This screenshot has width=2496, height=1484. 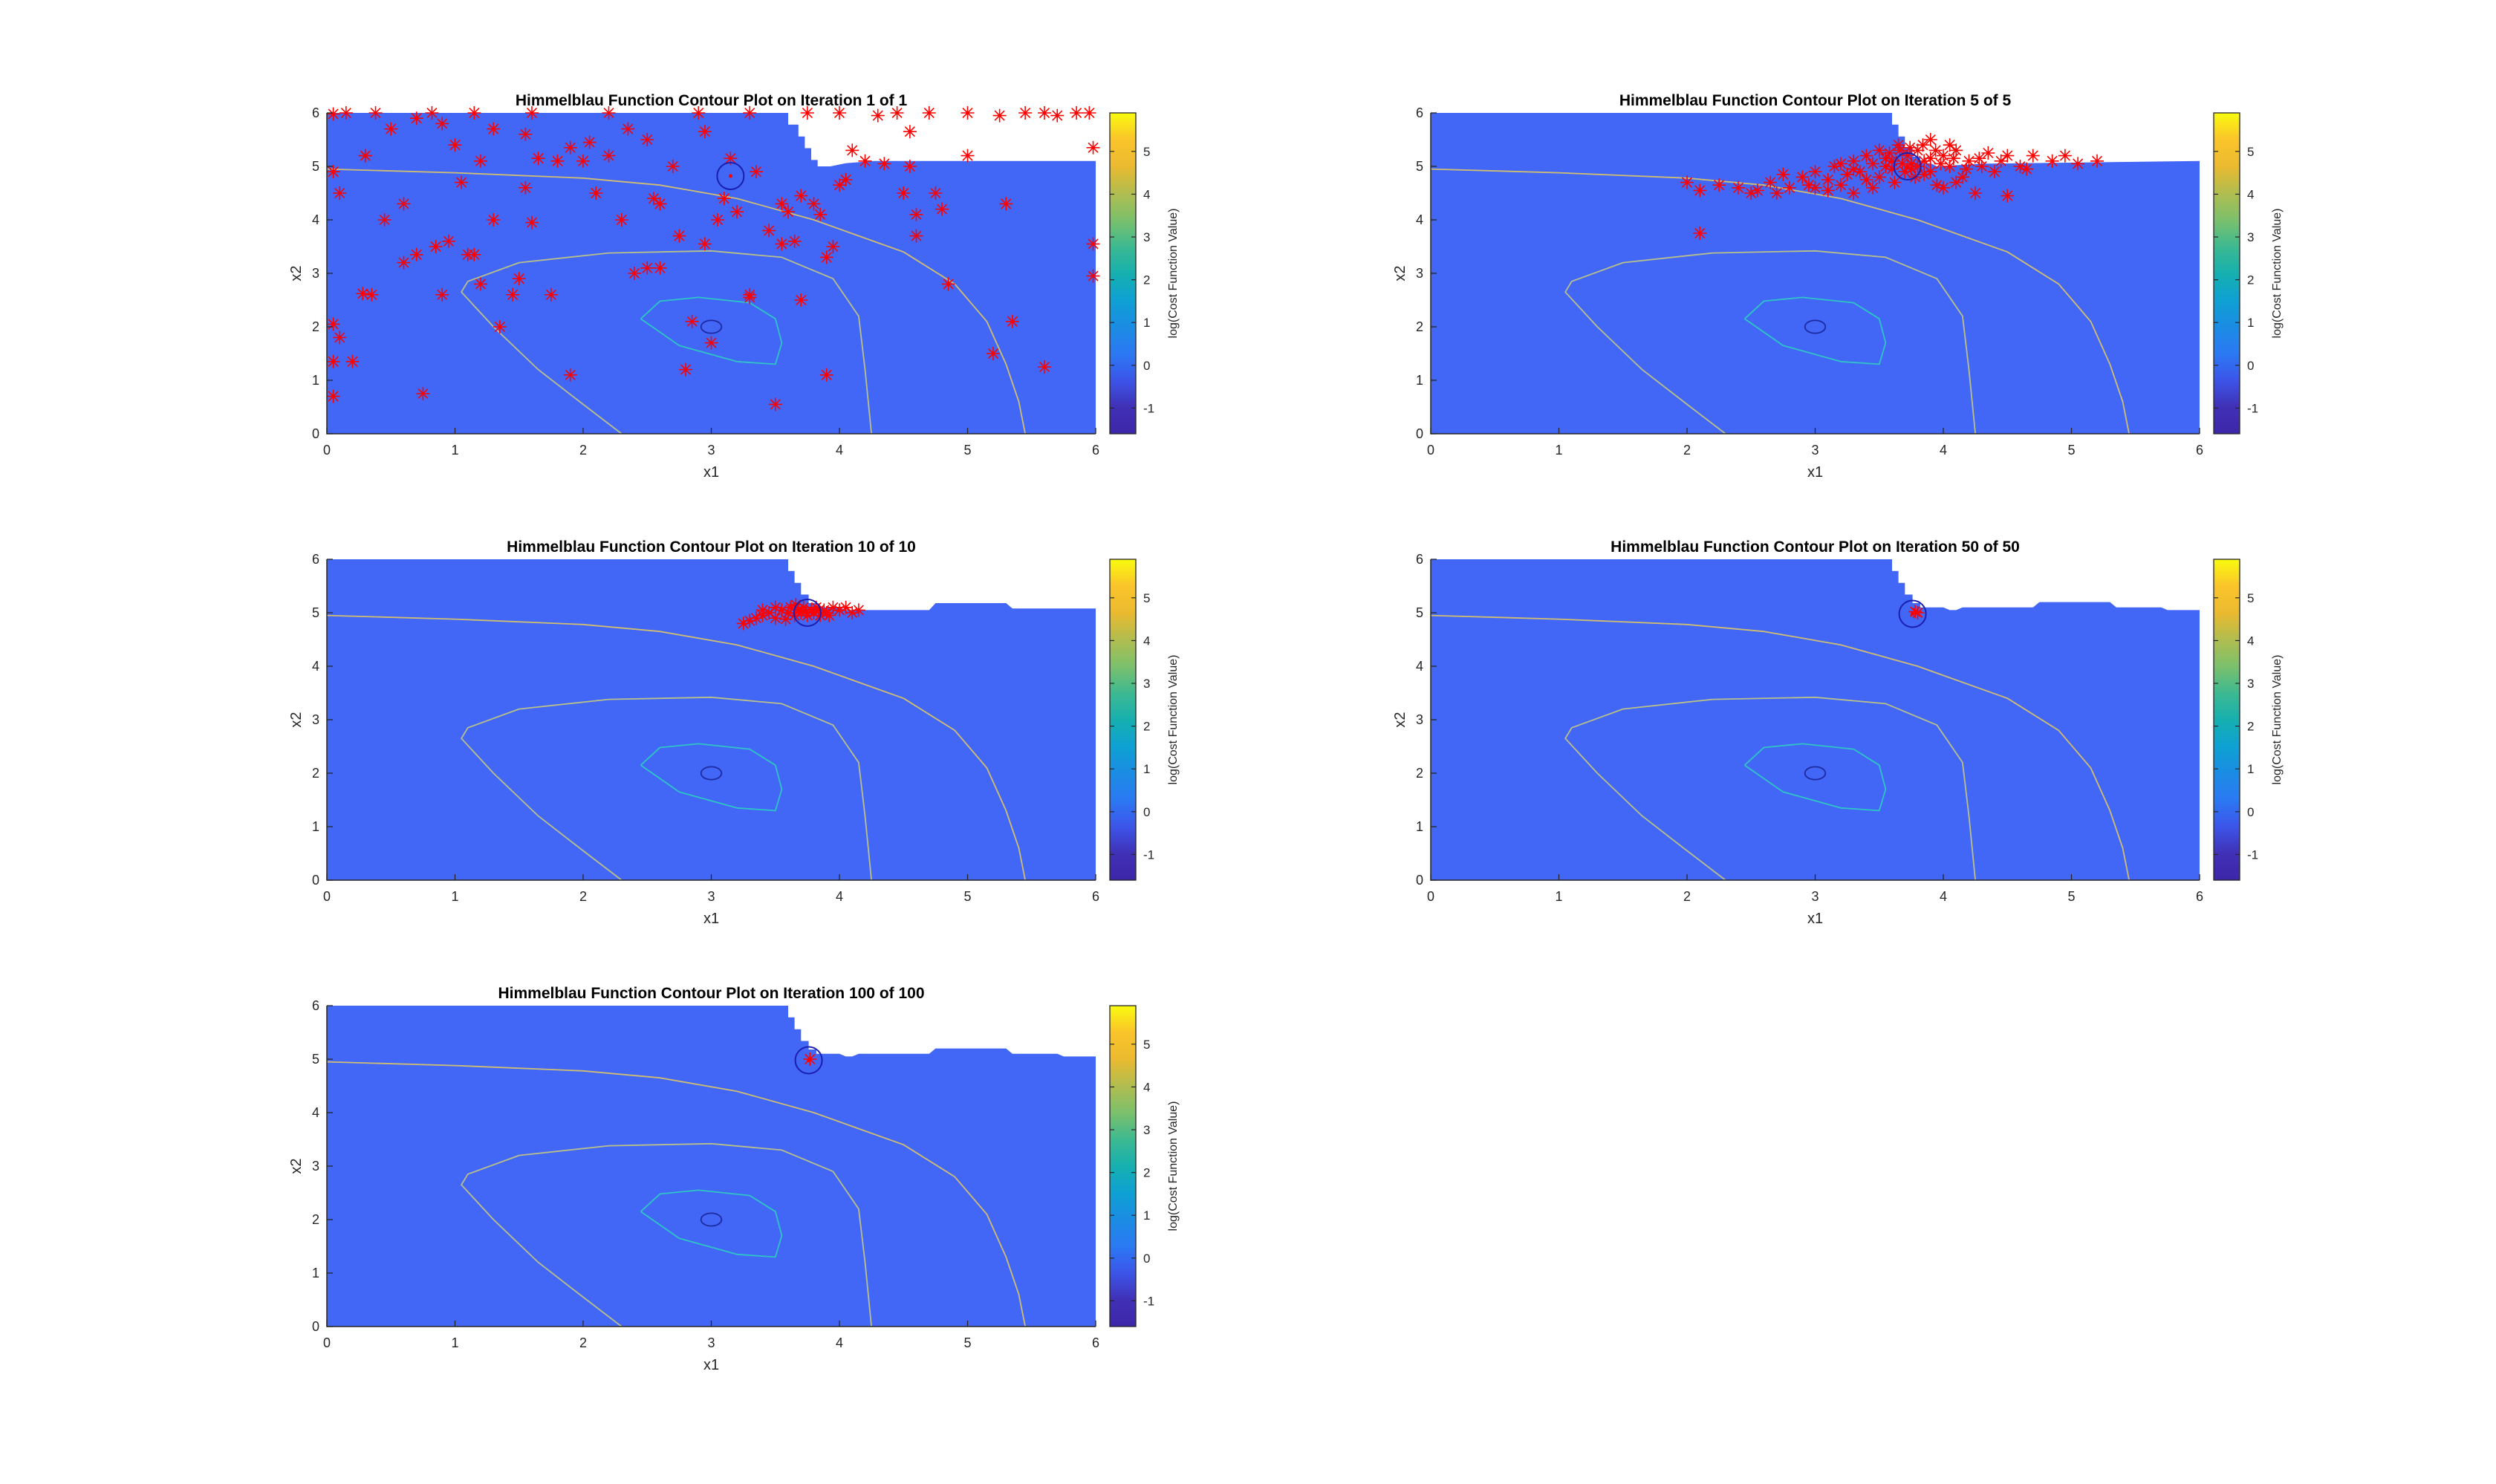 What do you see at coordinates (1147, 684) in the screenshot?
I see `colorbar-tick-label: 3` at bounding box center [1147, 684].